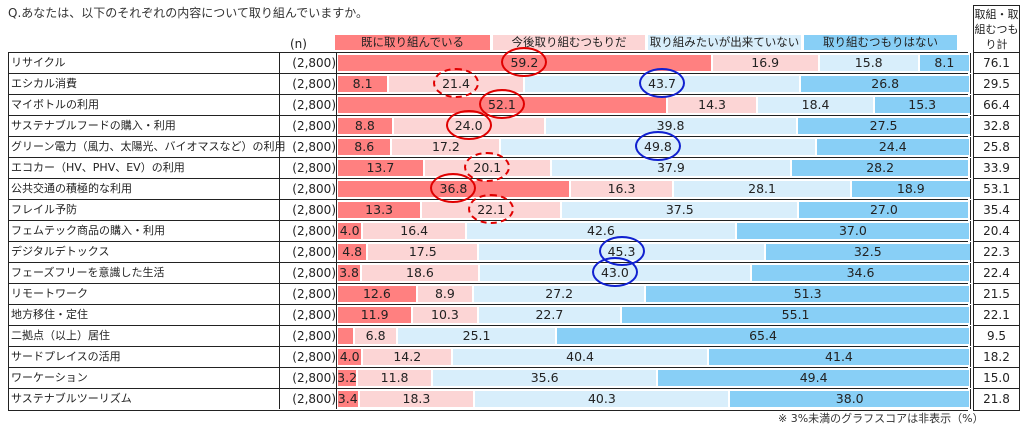 This screenshot has height=426, width=1024. I want to click on data-label: 11.9, so click(374, 314).